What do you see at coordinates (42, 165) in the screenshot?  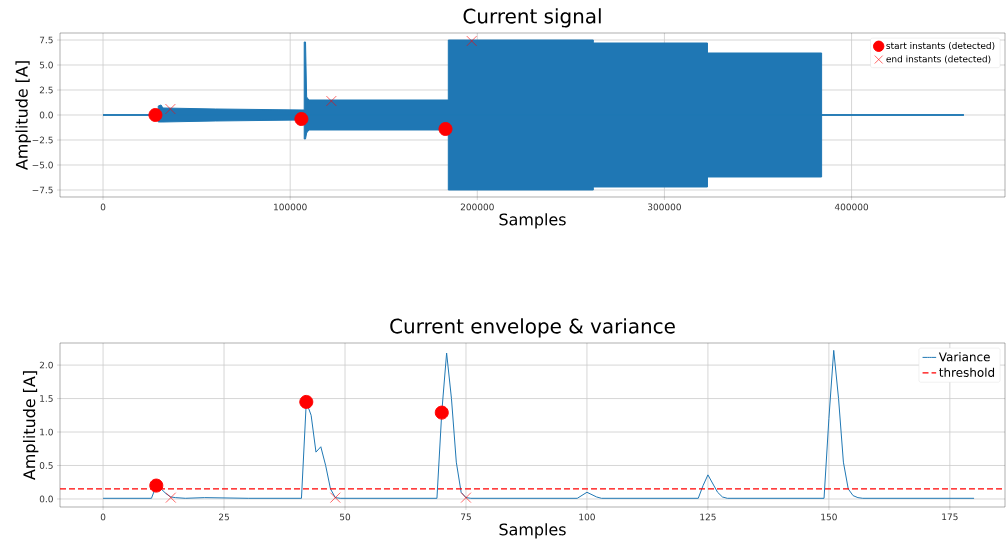 I see `y-tick-label: −5.0` at bounding box center [42, 165].